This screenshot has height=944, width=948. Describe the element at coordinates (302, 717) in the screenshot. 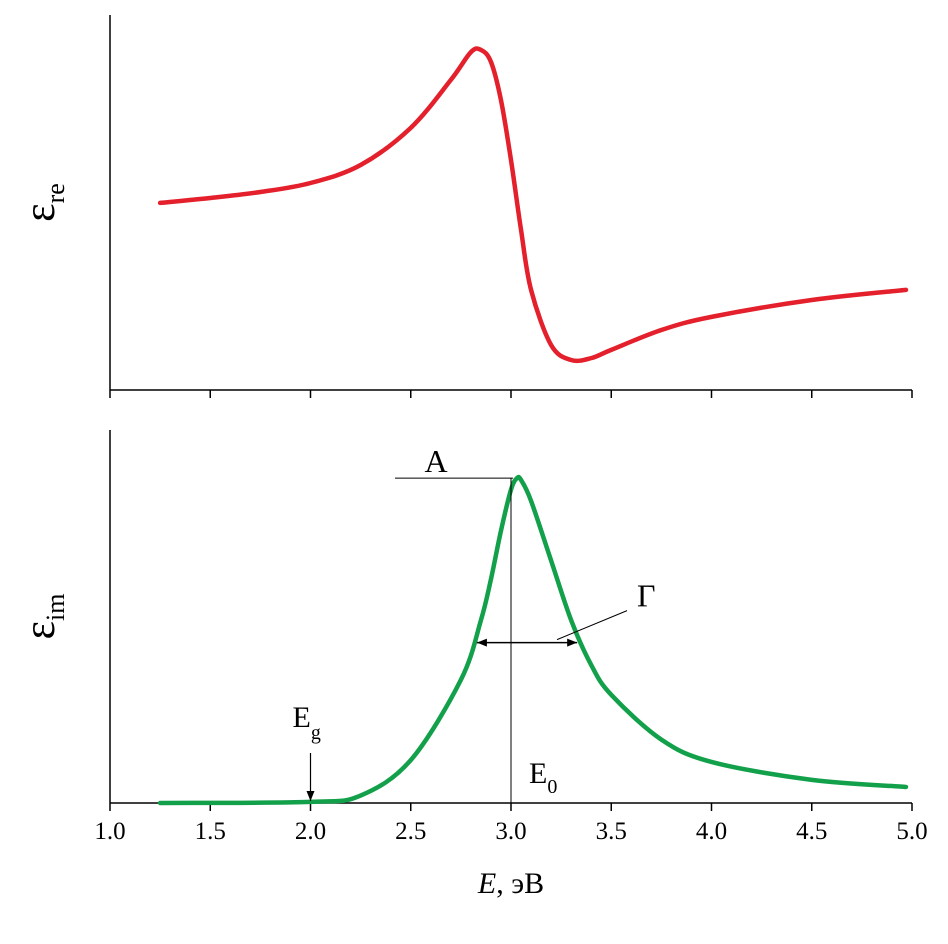

I see `gap-main: E` at that location.